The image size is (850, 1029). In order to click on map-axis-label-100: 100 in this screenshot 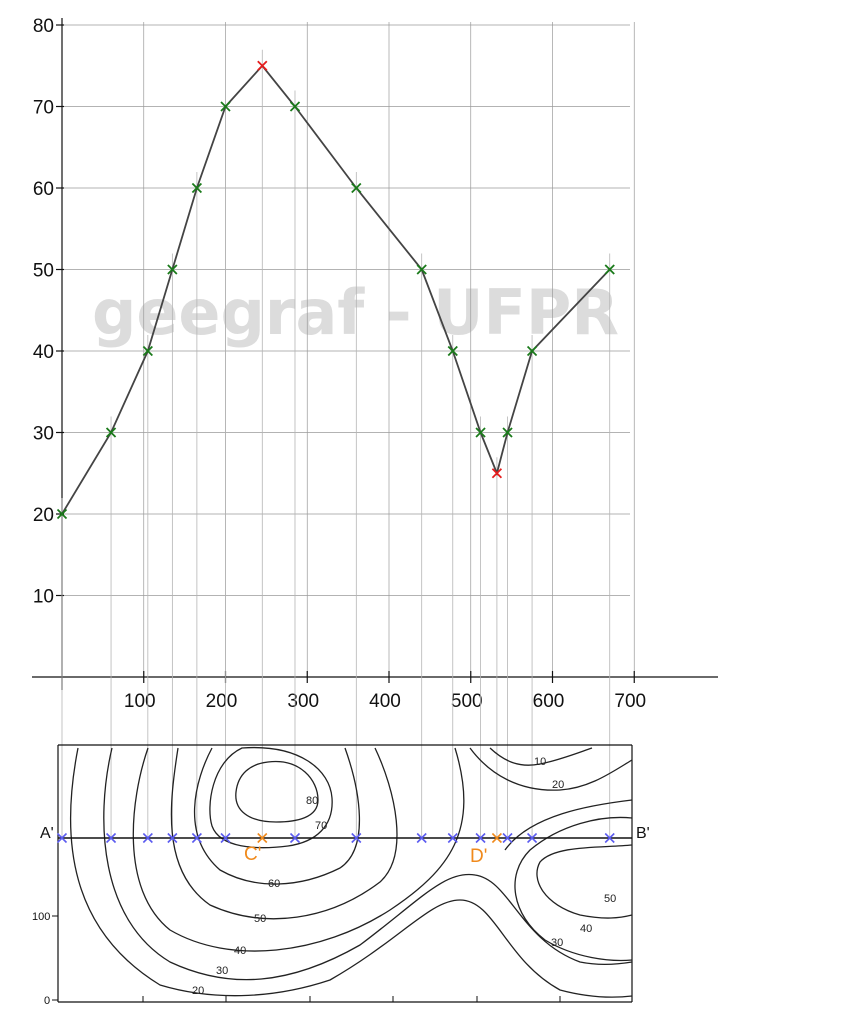, I will do `click(41, 917)`.